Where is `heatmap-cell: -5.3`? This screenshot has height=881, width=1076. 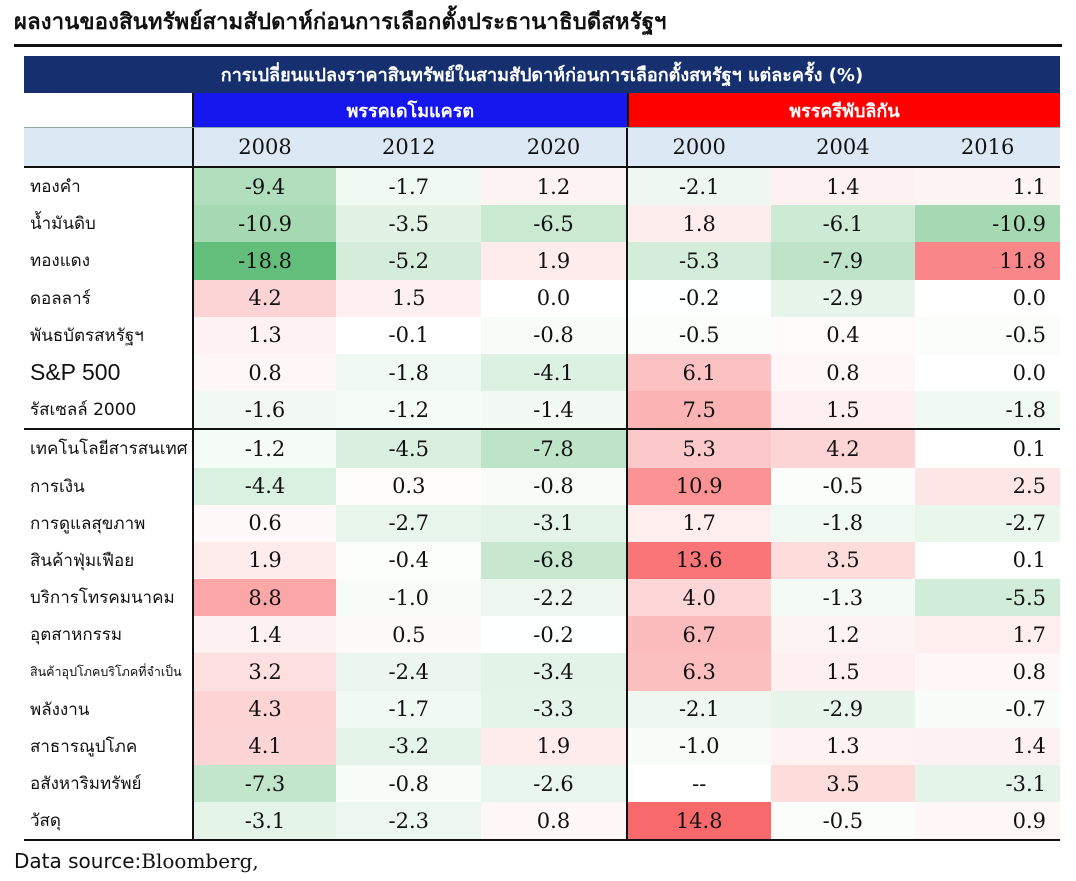 heatmap-cell: -5.3 is located at coordinates (698, 261).